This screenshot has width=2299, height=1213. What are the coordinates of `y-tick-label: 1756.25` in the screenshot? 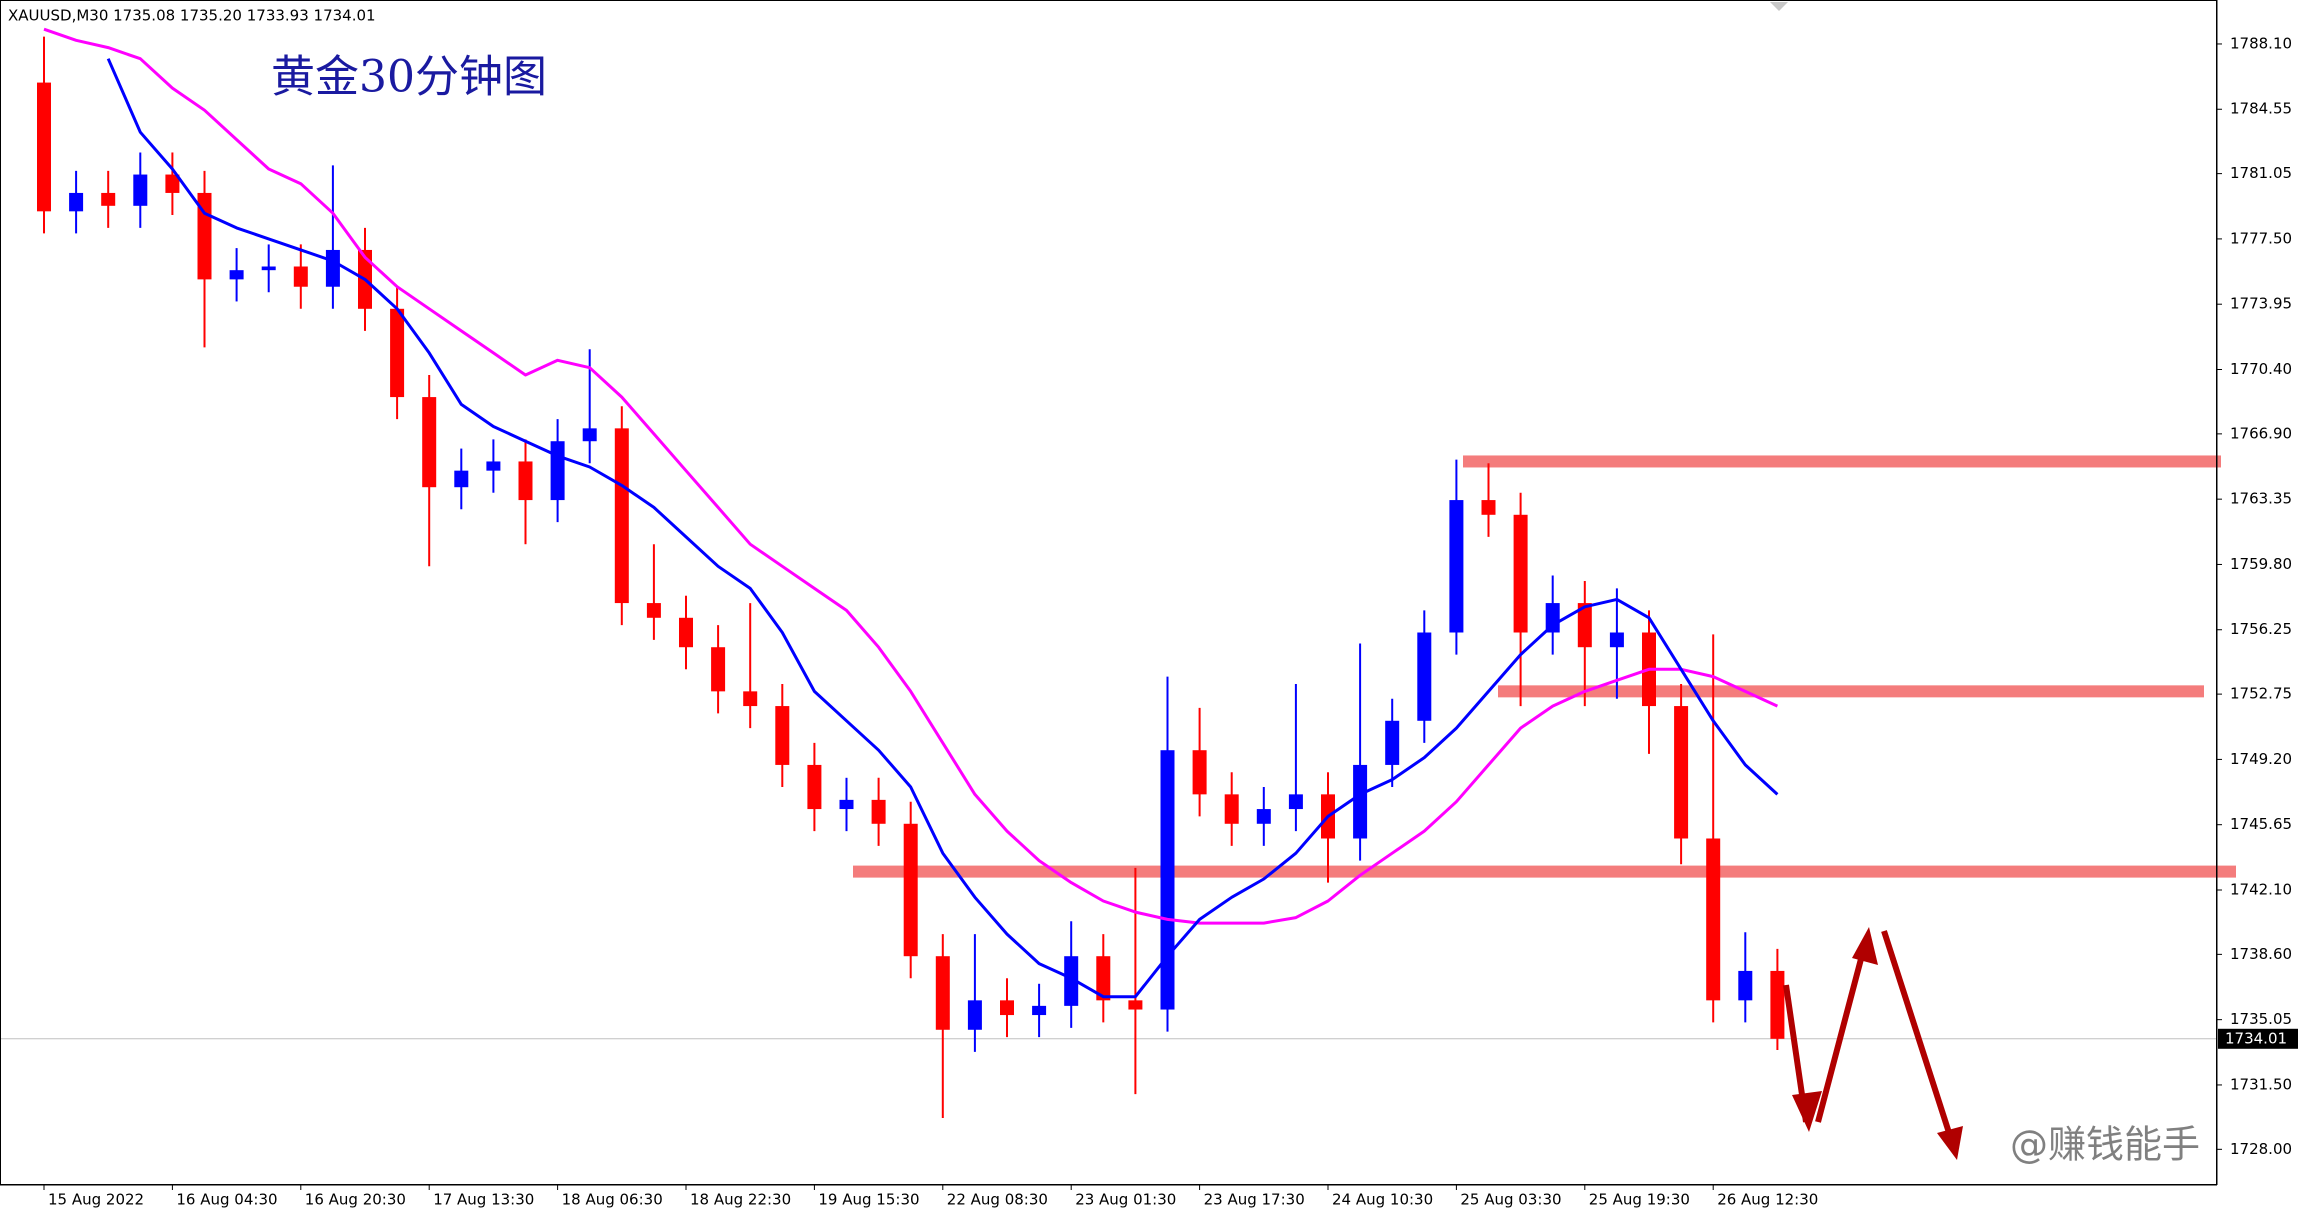 It's located at (2261, 629).